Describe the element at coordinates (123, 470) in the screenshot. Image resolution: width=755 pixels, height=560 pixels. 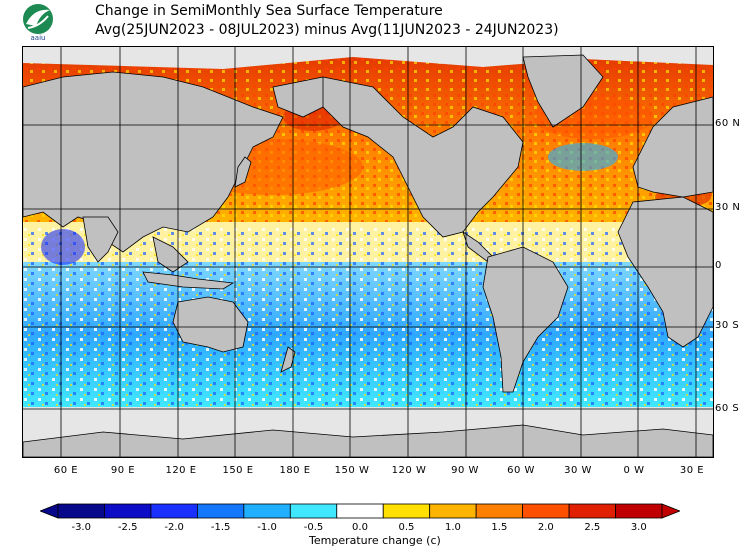
I see `lon-label-90e: 90 E` at that location.